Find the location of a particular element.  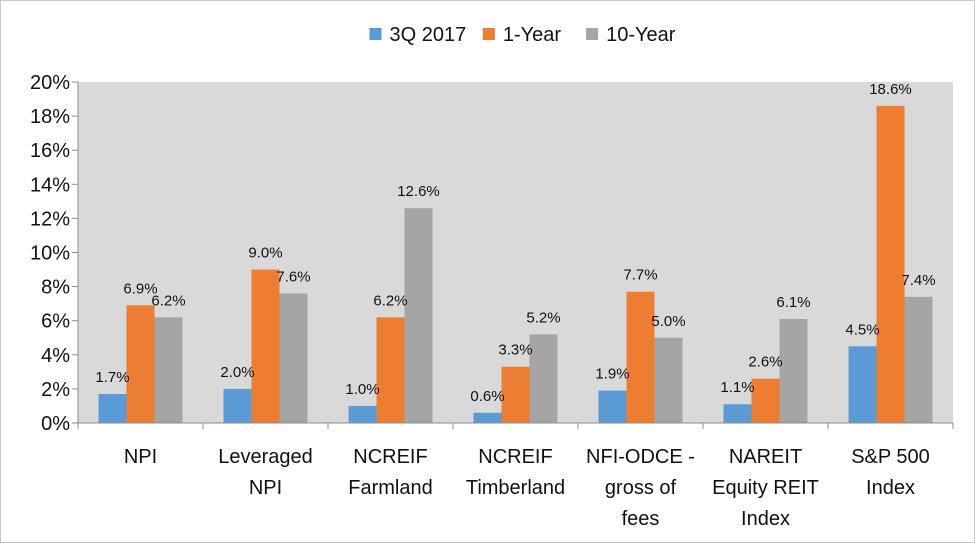

data-label-1-year-nfi-odce-gross-of-fees: 7.7% is located at coordinates (640, 275).